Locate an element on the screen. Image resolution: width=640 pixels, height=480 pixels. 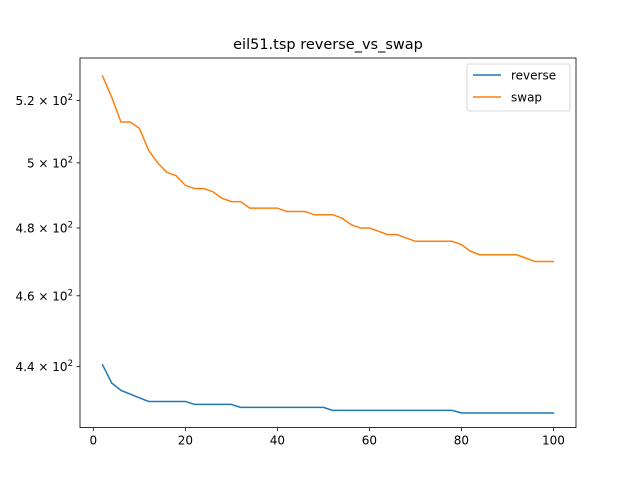
x-tick-label: 40 is located at coordinates (277, 441).